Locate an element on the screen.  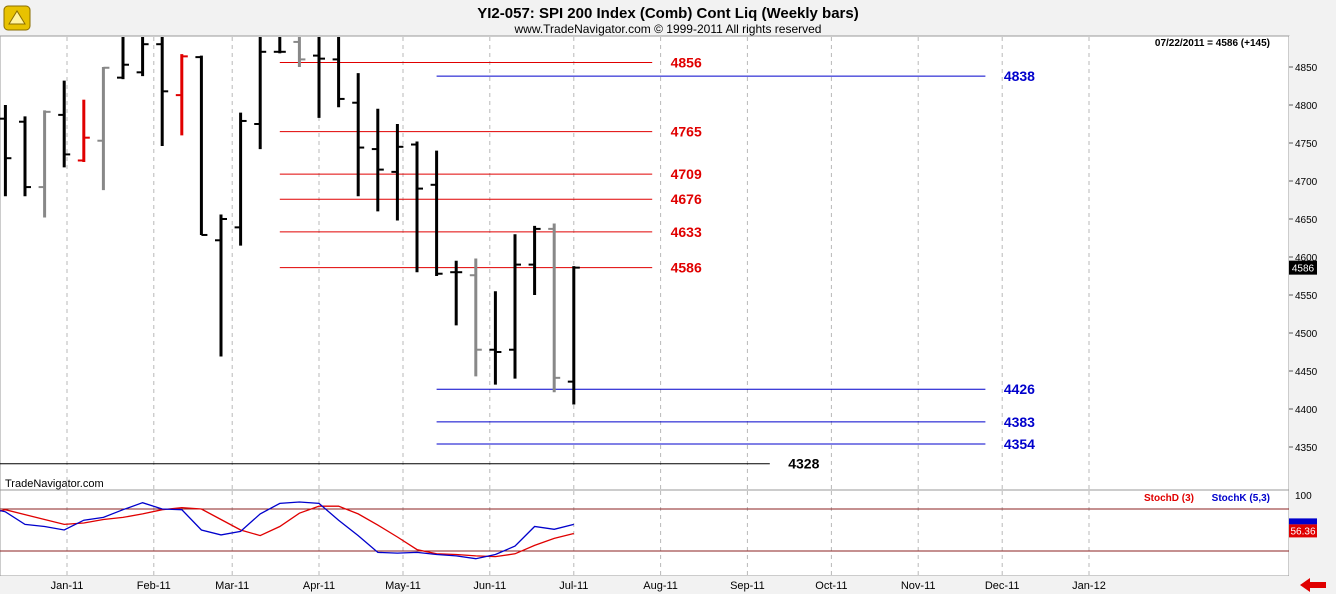
x-tick-label: Nov-11 is located at coordinates (918, 586).